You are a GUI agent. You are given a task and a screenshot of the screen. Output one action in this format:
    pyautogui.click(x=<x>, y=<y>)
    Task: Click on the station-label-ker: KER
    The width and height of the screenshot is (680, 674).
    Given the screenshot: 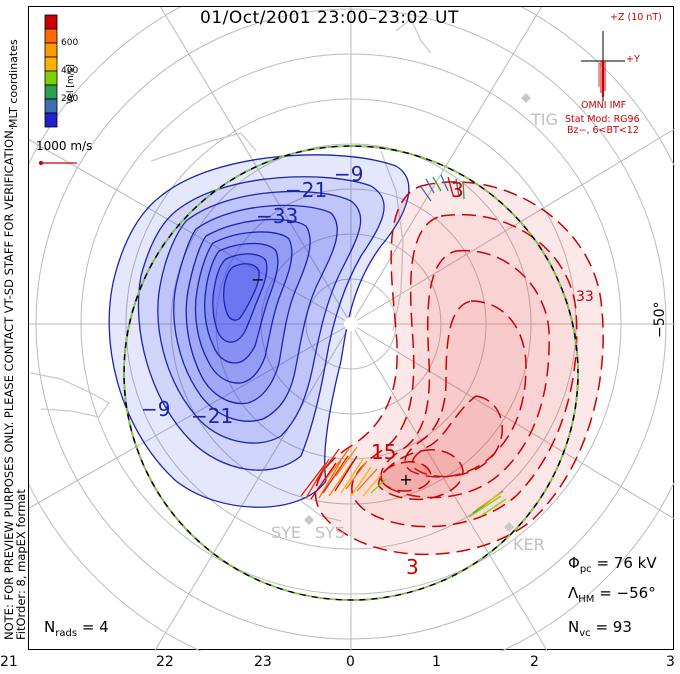 What is the action you would take?
    pyautogui.click(x=529, y=544)
    